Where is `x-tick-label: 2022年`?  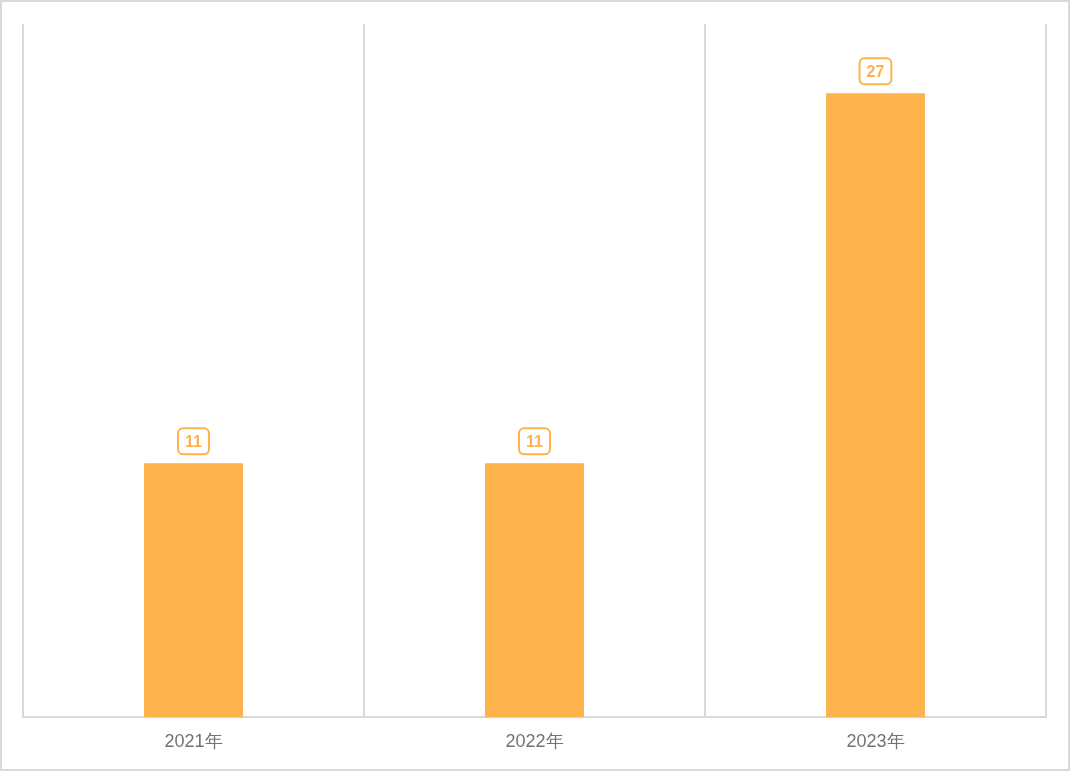 x-tick-label: 2022年 is located at coordinates (534, 741).